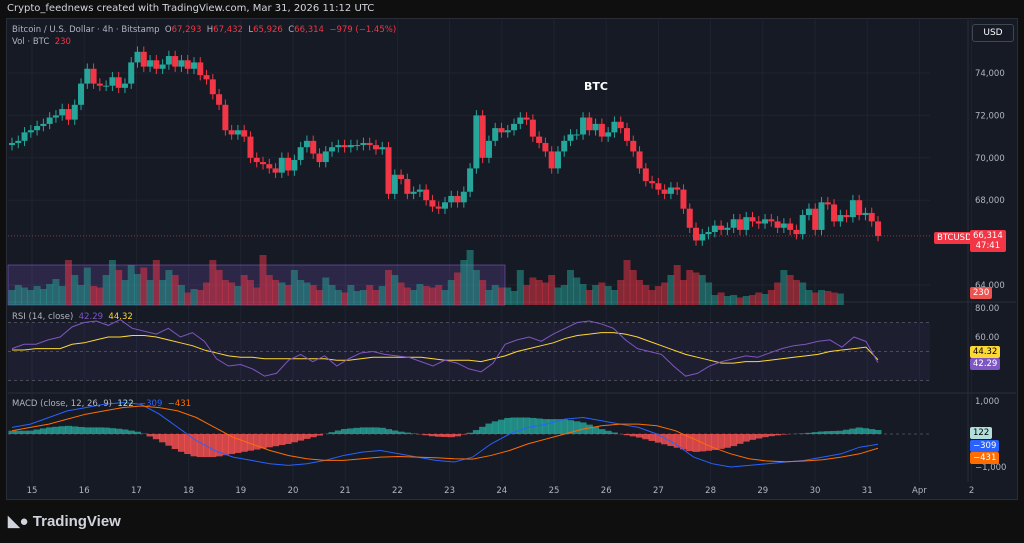 The height and width of the screenshot is (543, 1024). I want to click on time-tick: 21, so click(345, 491).